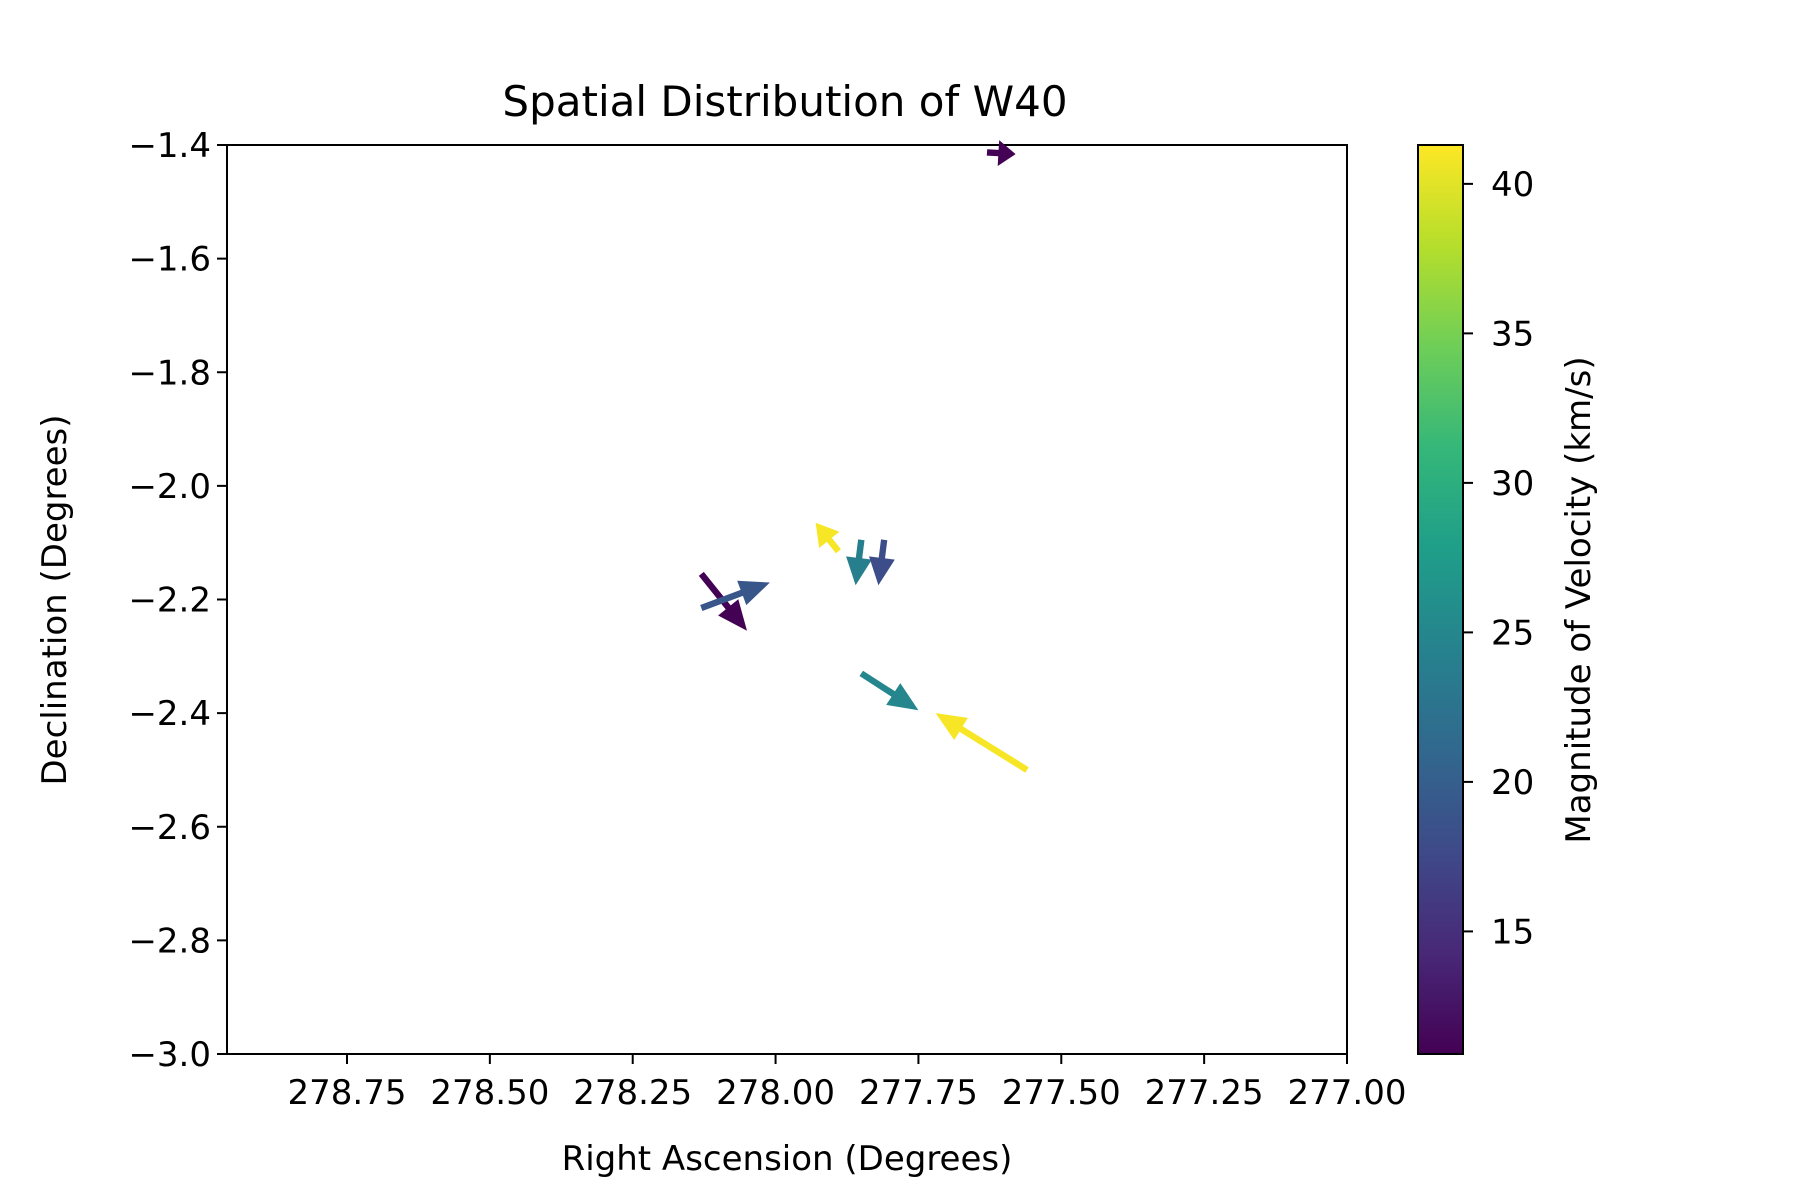  What do you see at coordinates (1440, 599) in the screenshot?
I see `colorbar-gradient` at bounding box center [1440, 599].